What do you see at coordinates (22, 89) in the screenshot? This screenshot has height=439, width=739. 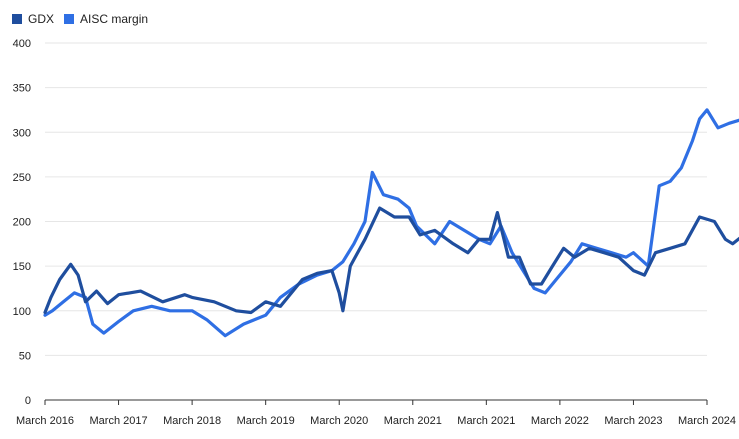 I see `y-tick-label: 350` at bounding box center [22, 89].